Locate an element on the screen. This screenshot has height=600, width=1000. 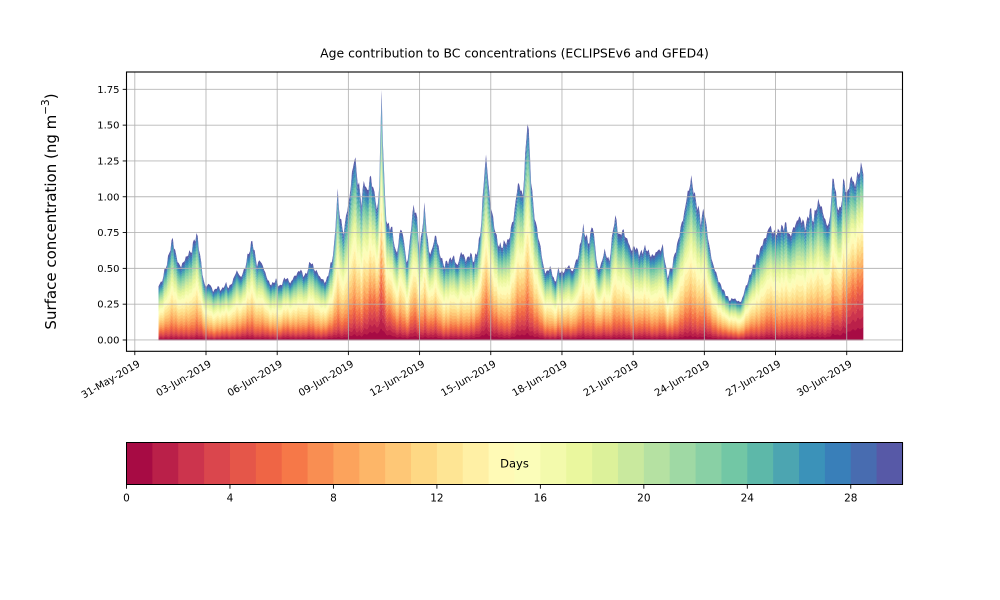
y-axis-label-prefix: Surface concentration (ng m is located at coordinates (51, 222).